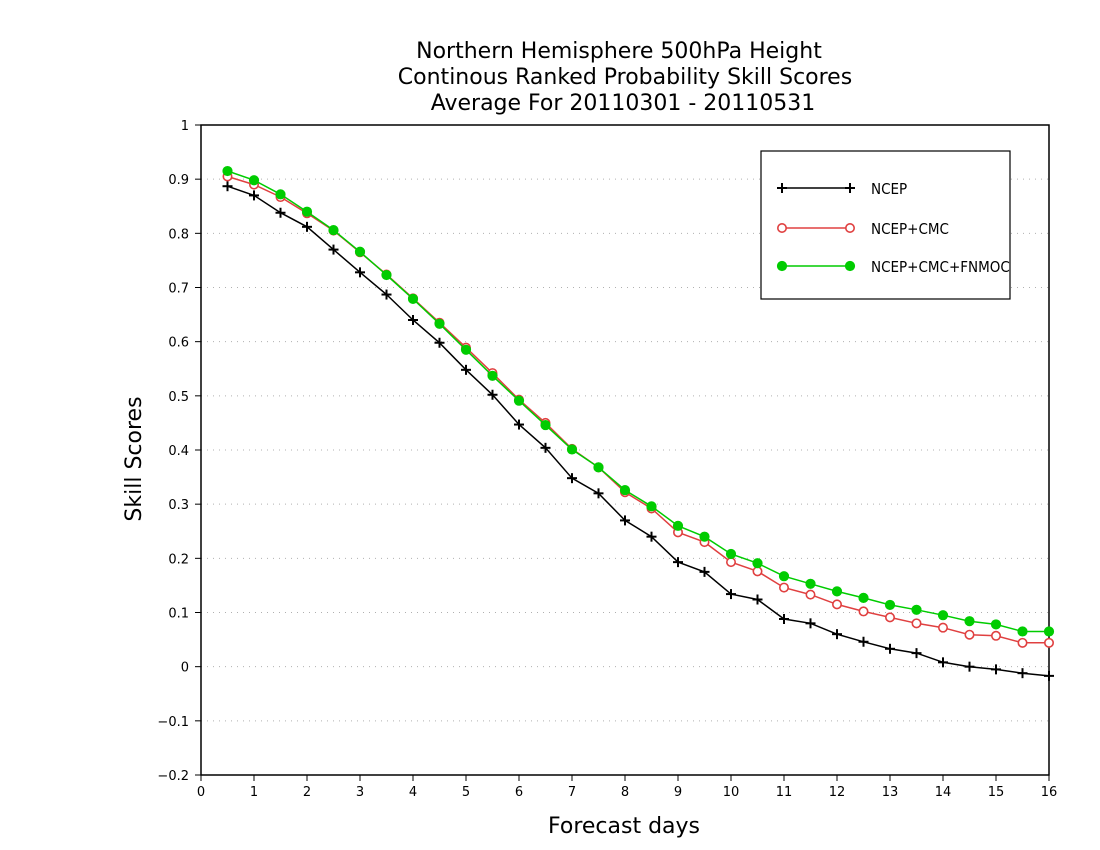  Describe the element at coordinates (201, 792) in the screenshot. I see `x-tick-label: 0` at that location.